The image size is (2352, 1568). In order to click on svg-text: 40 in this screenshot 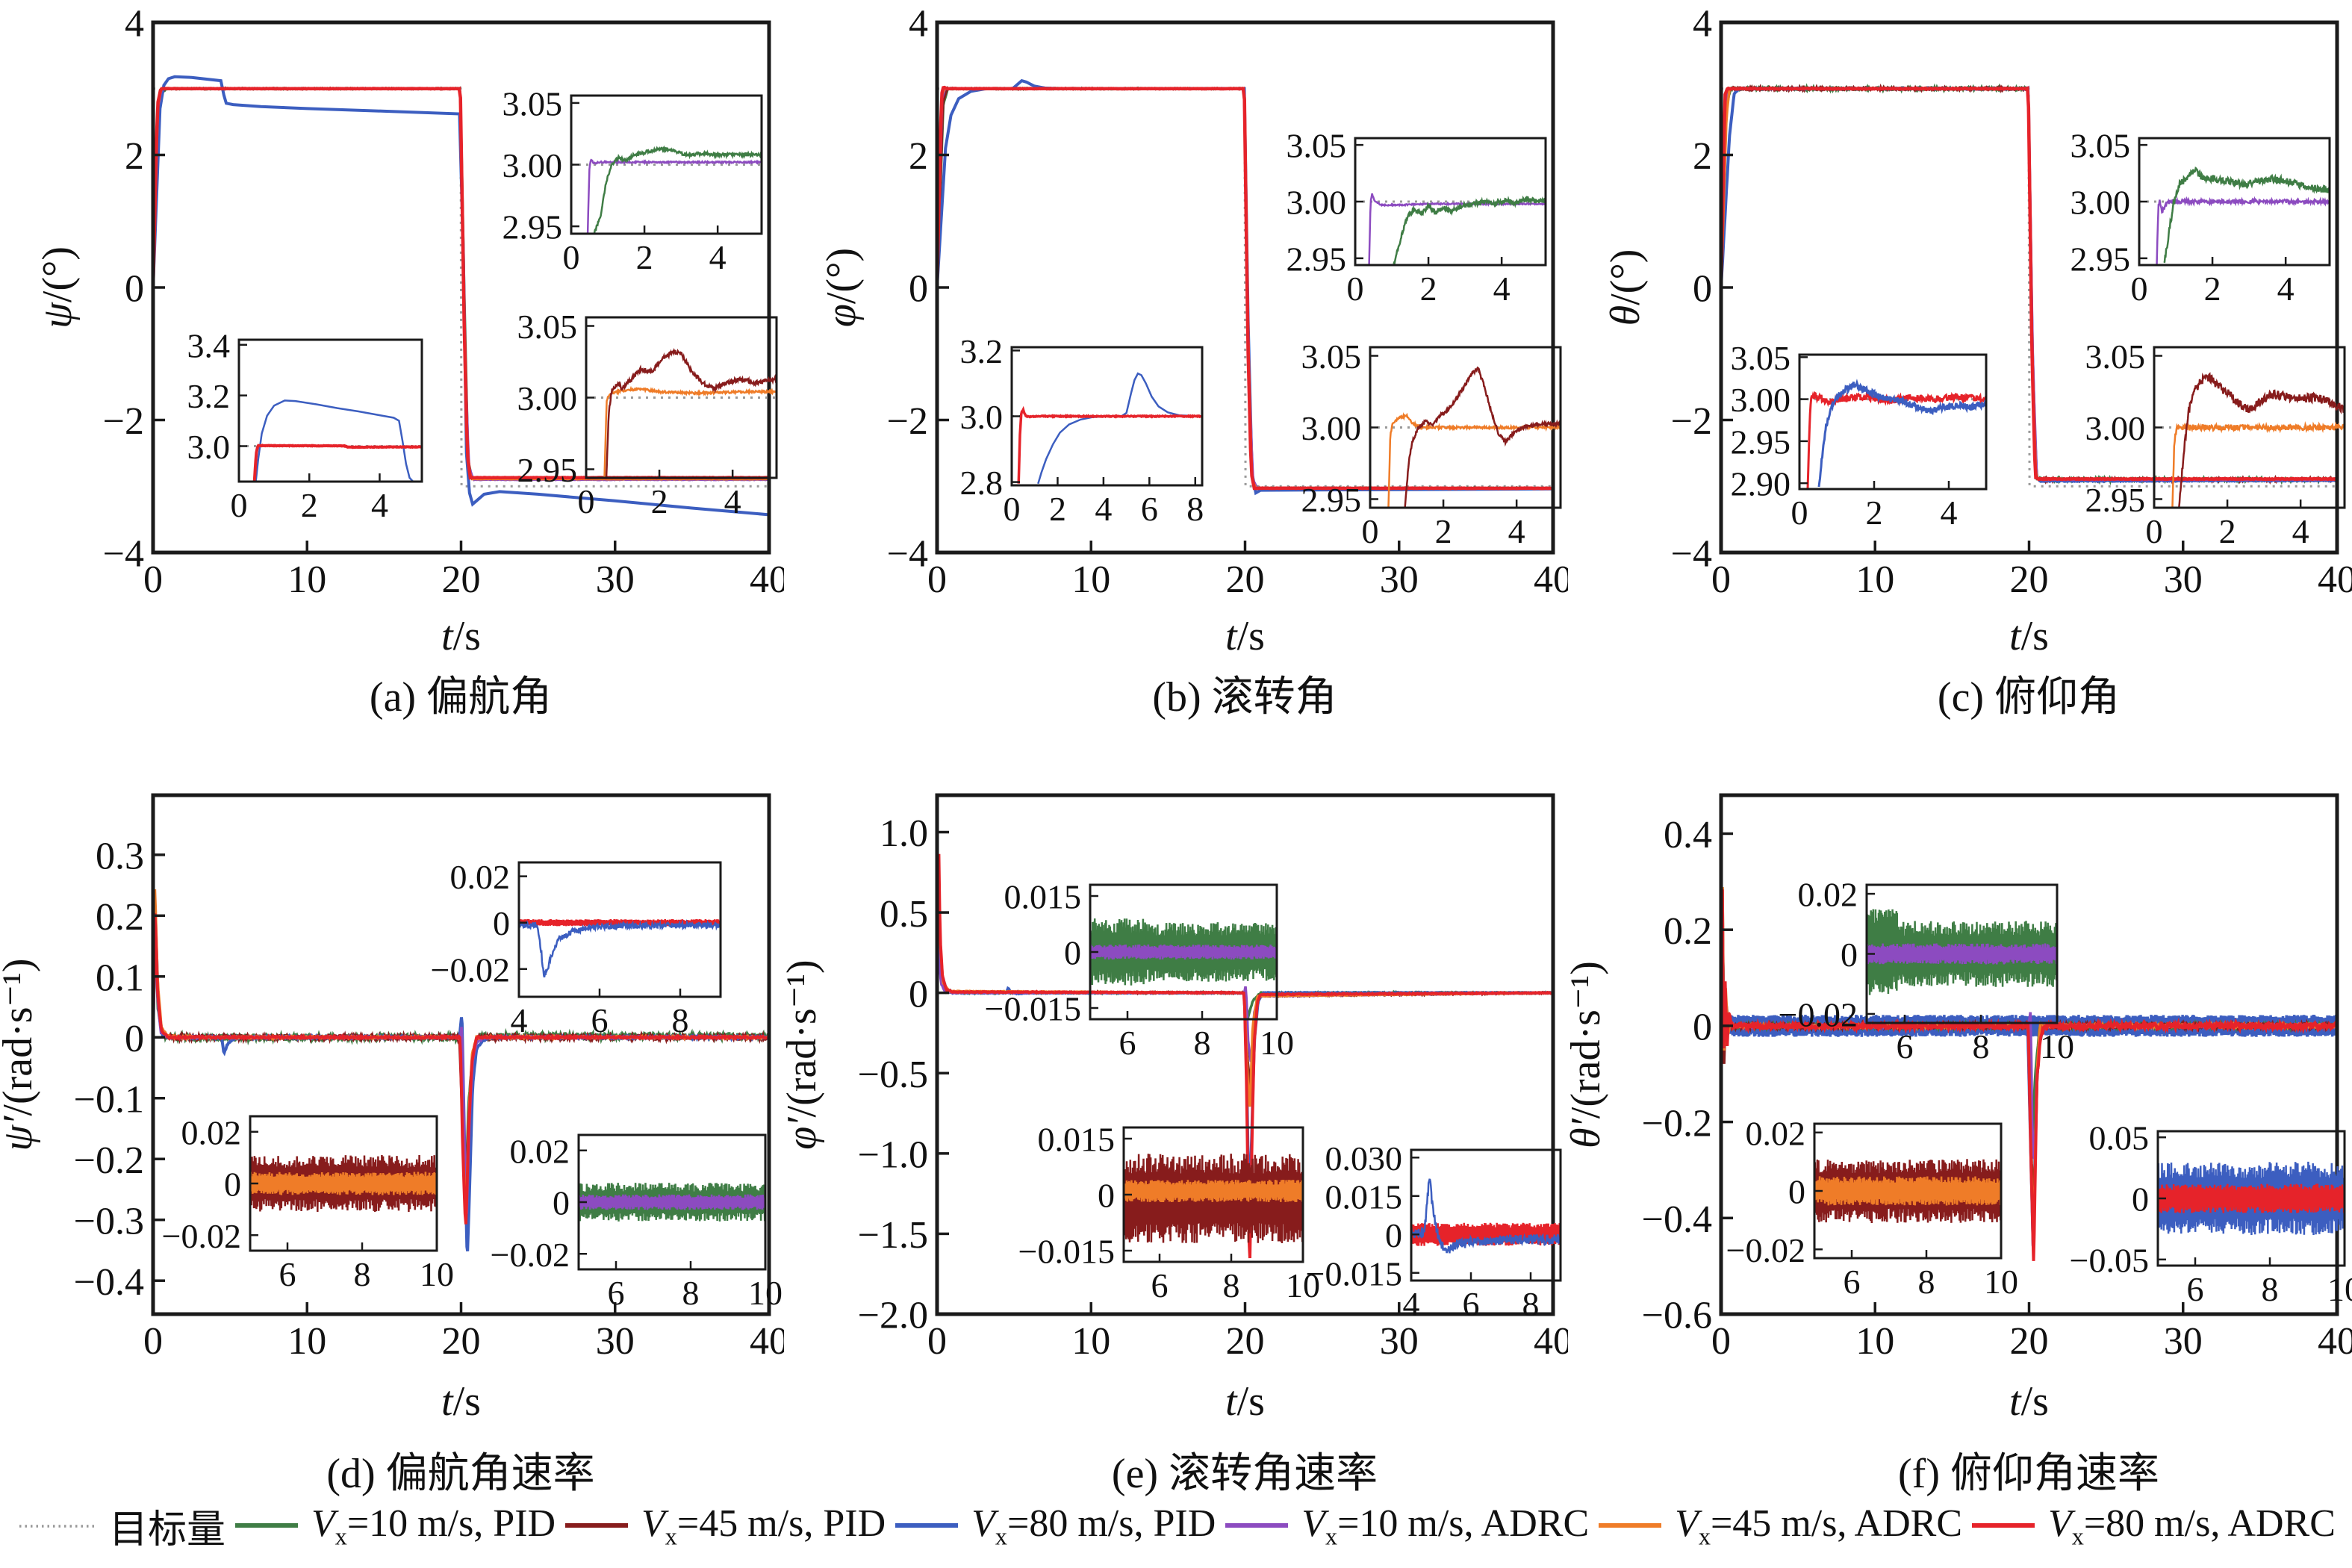, I will do `click(1551, 1341)`.